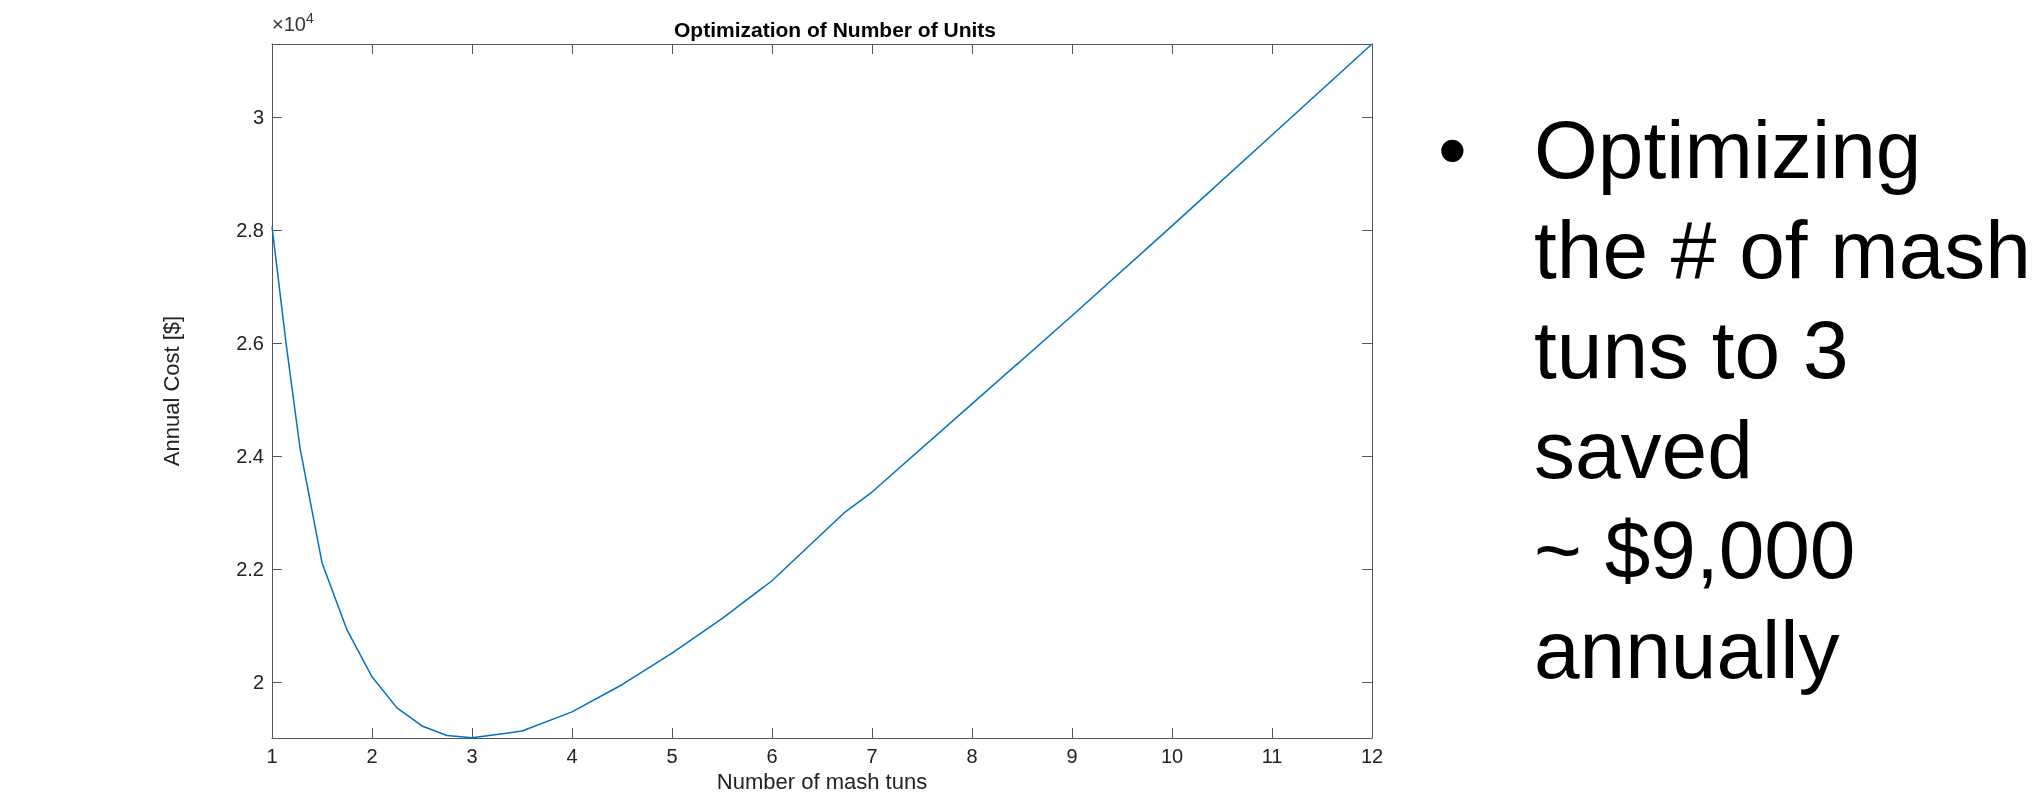 Image resolution: width=2044 pixels, height=809 pixels. I want to click on chart-title: Optimization of Number of Units, so click(835, 29).